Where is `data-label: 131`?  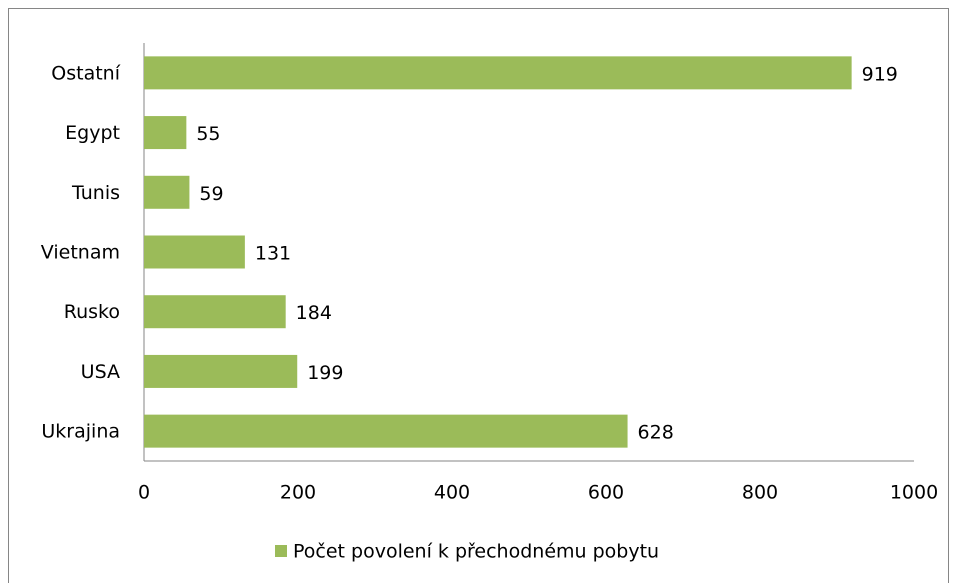
data-label: 131 is located at coordinates (273, 254).